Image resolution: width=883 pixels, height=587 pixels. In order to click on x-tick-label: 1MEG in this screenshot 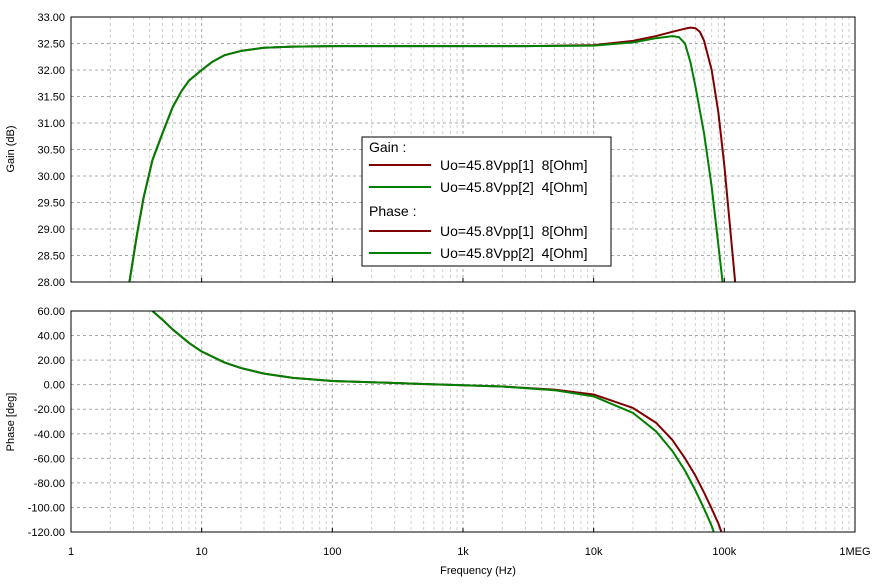, I will do `click(854, 552)`.